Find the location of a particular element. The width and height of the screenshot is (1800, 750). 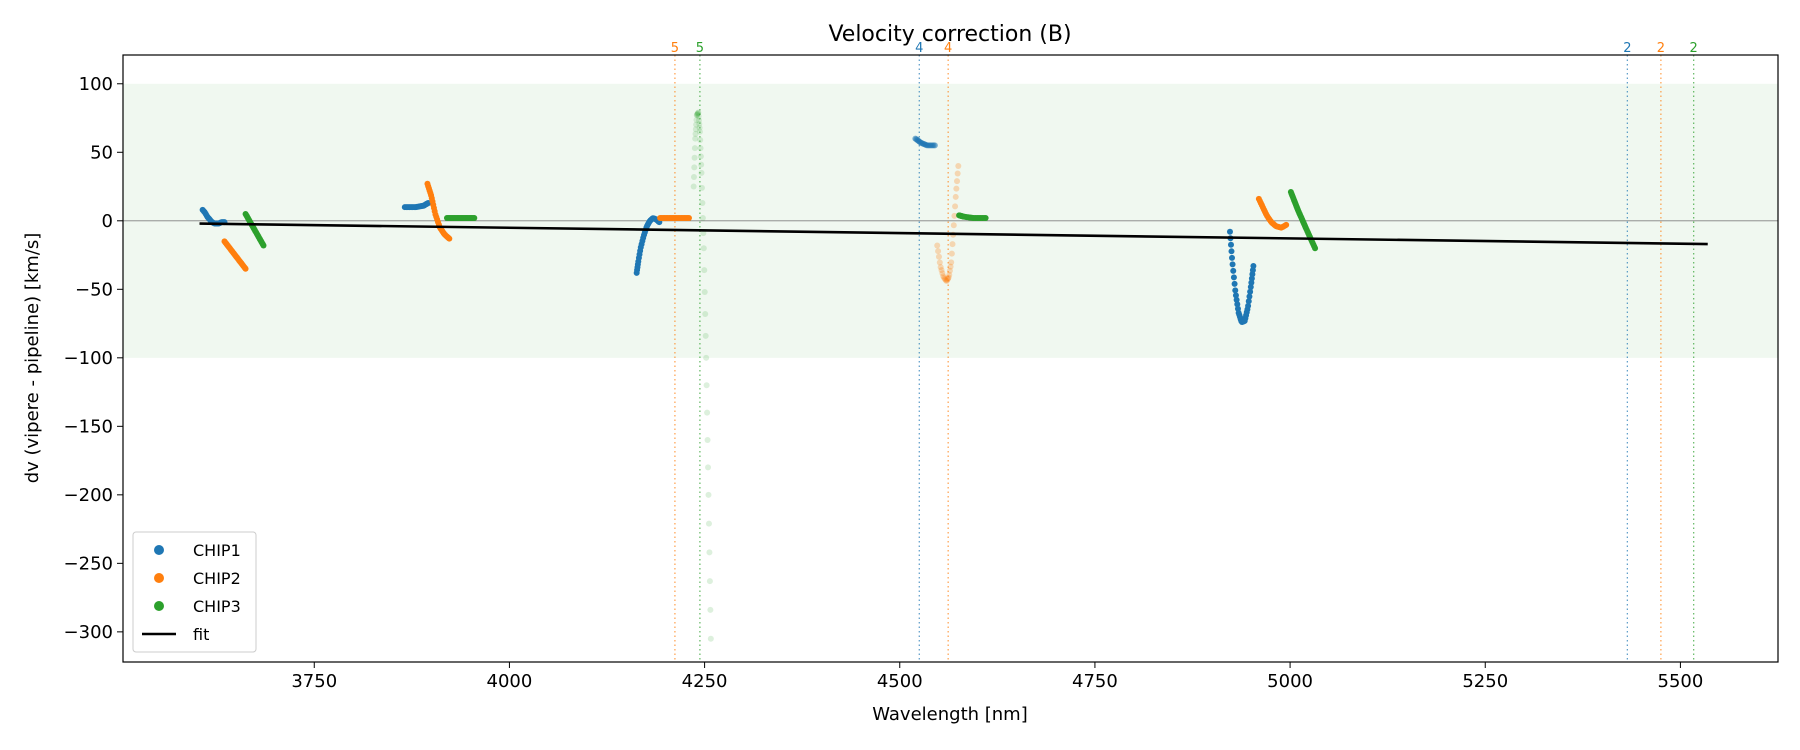

legend-label-chip3: CHIP3 is located at coordinates (217, 606).